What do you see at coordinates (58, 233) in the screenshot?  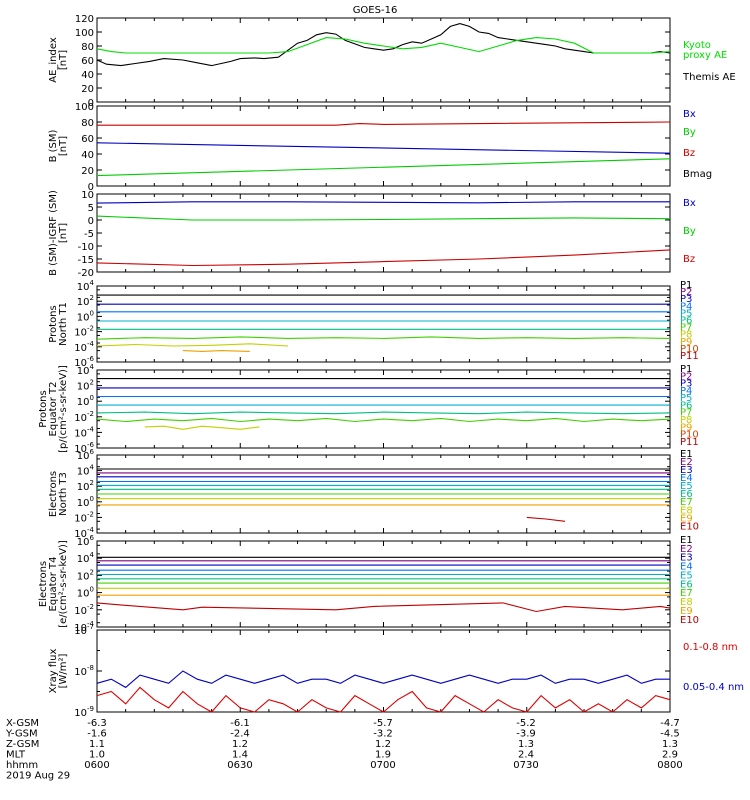 I see `y-axis-label: B (SM)-IGRF (SM)[nT]` at bounding box center [58, 233].